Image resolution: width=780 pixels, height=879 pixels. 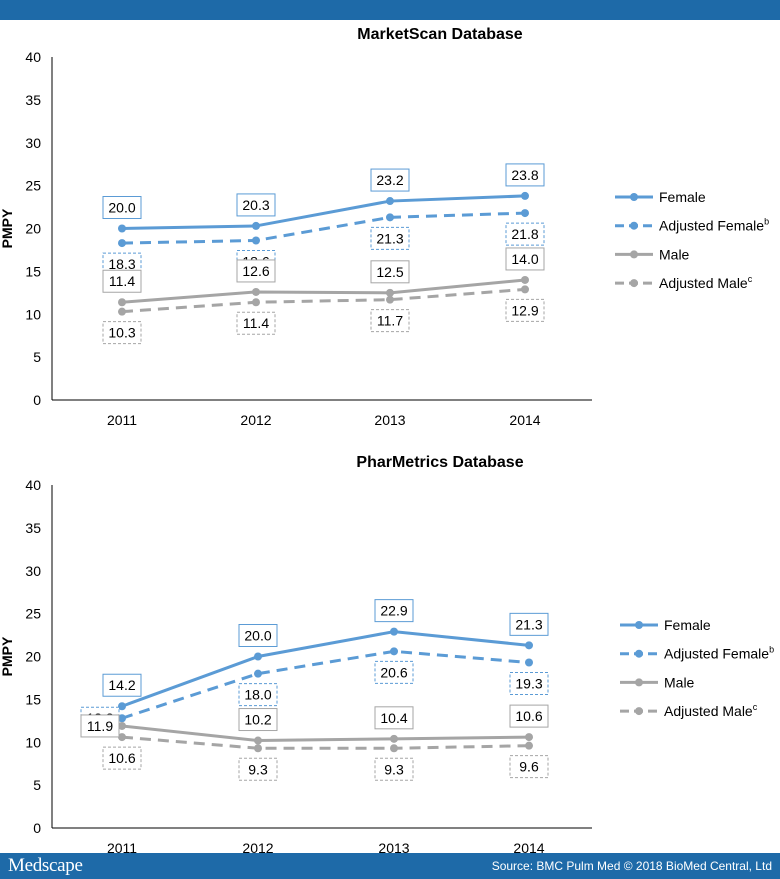 What do you see at coordinates (37, 357) in the screenshot?
I see `y-tick-label: 5` at bounding box center [37, 357].